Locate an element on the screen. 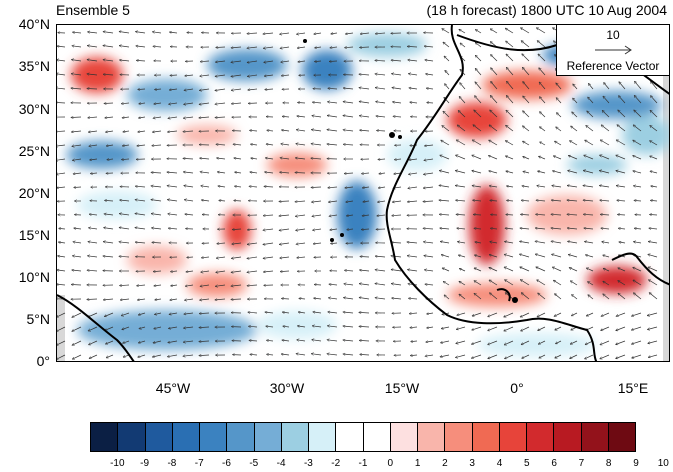 The width and height of the screenshot is (673, 472). colorbar-label: 10 is located at coordinates (663, 463).